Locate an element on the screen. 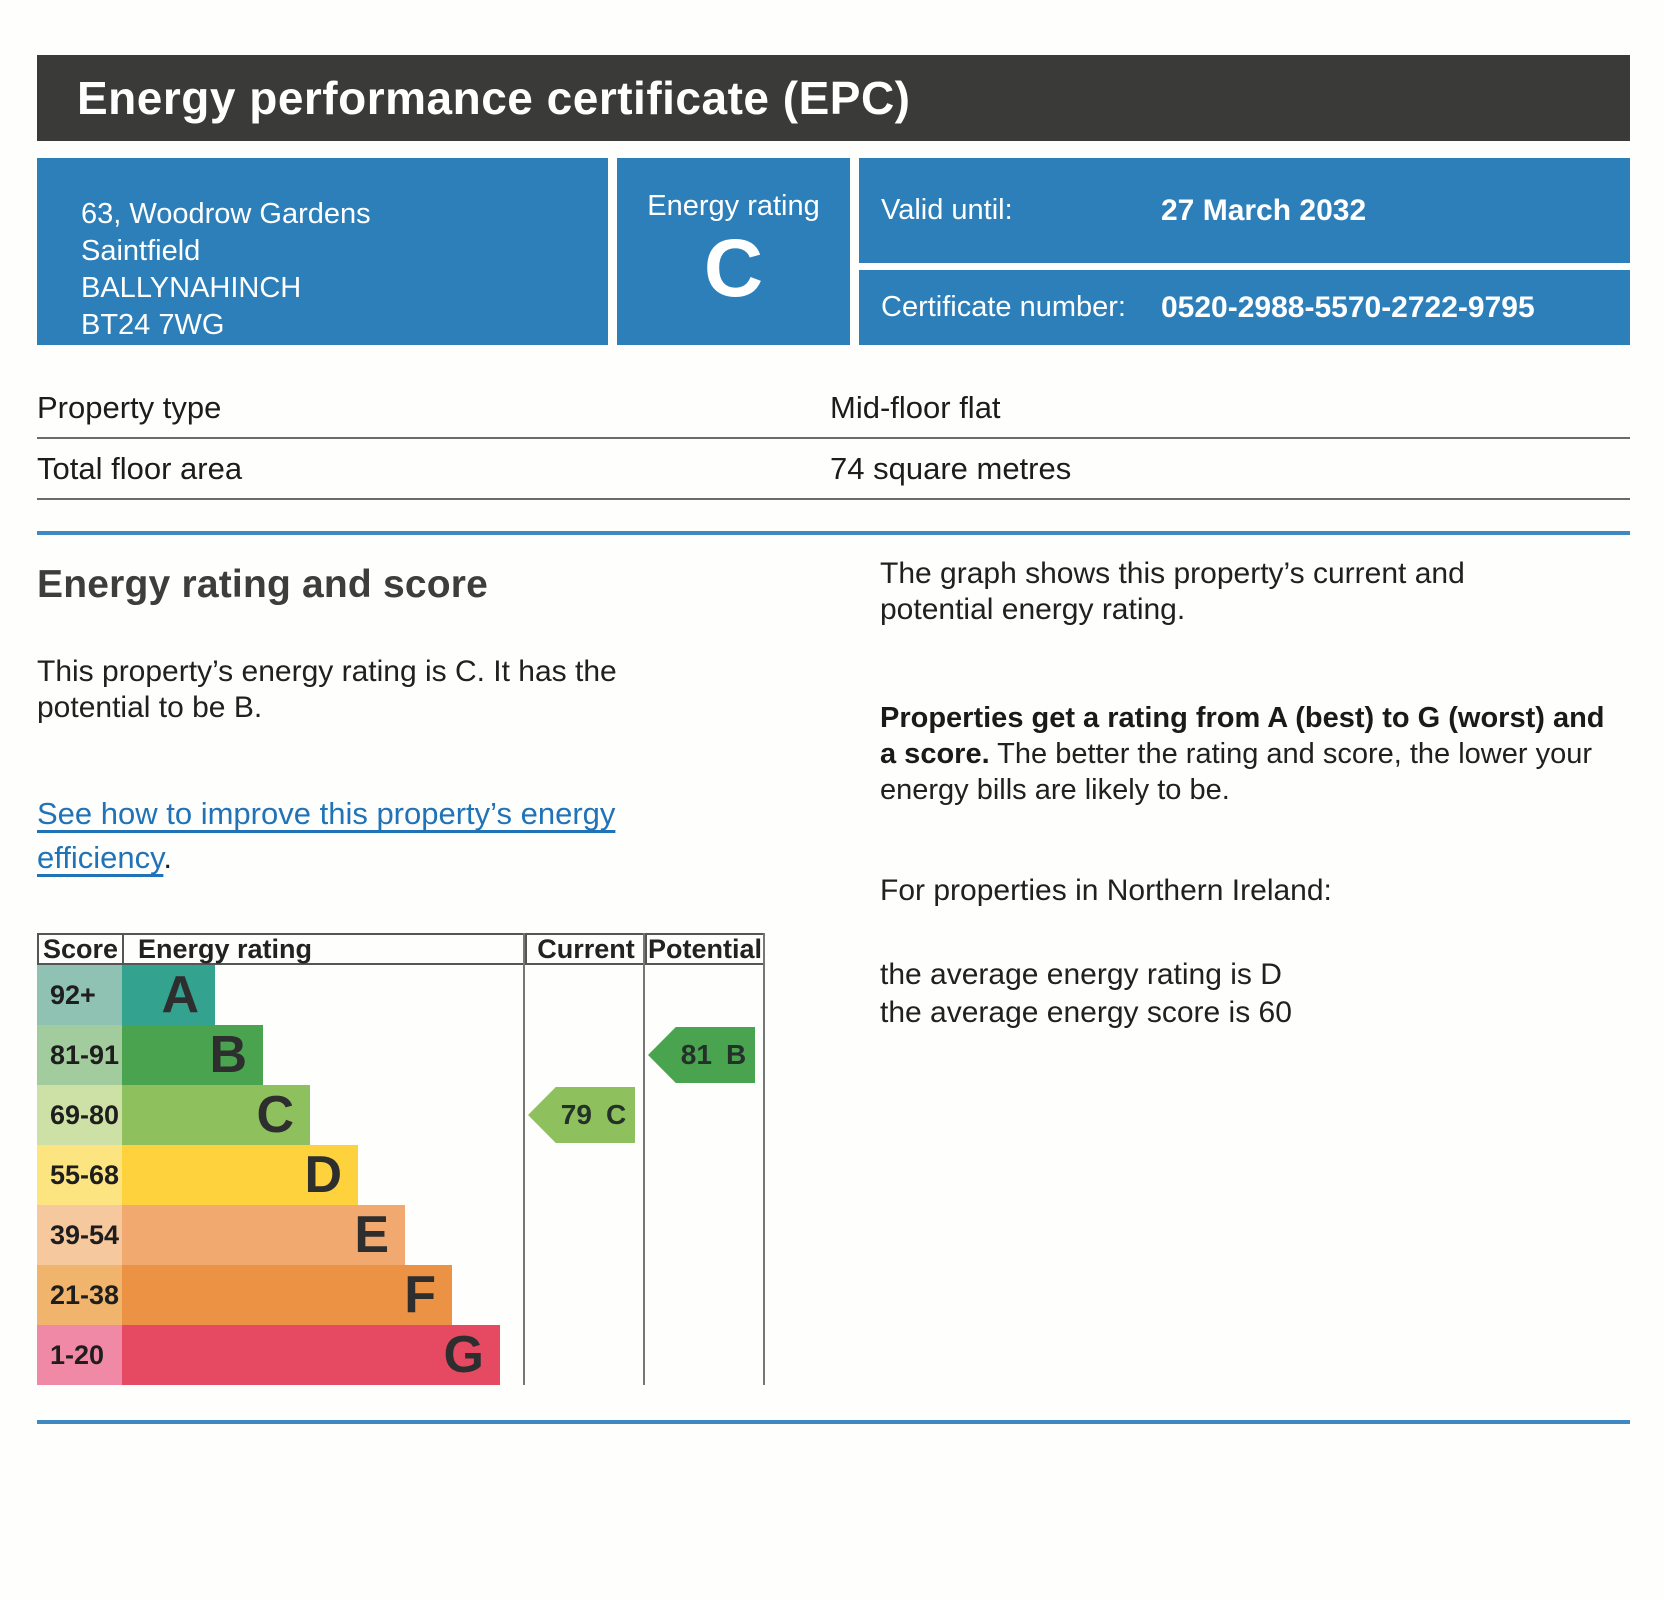  energy-rating-badge: Energy rating C is located at coordinates (733, 251).